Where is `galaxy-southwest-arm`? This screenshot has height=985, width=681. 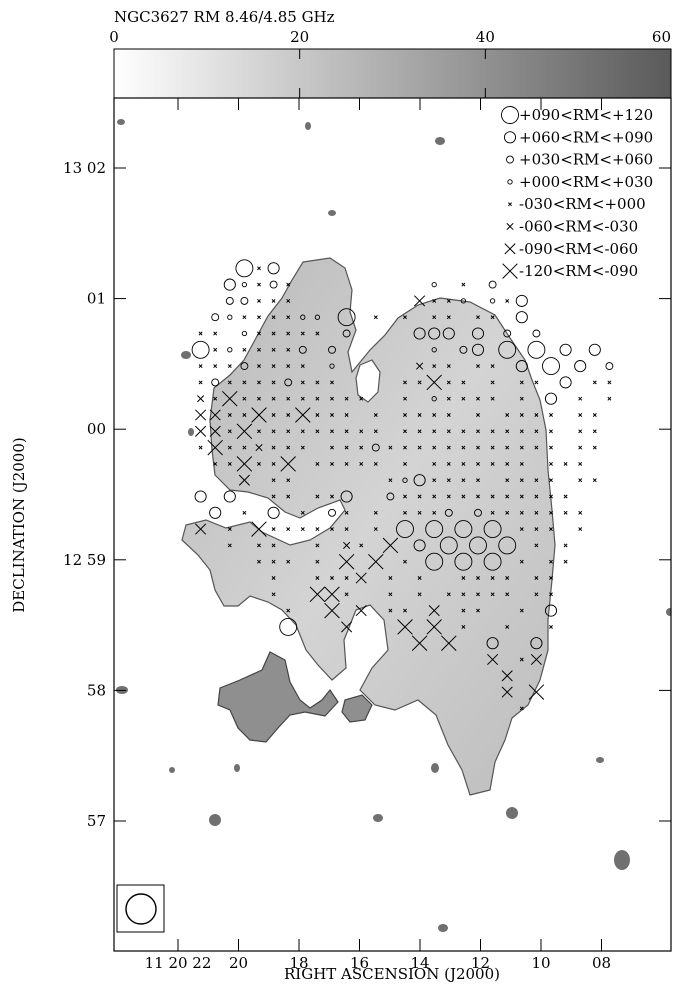
galaxy-southwest-arm is located at coordinates (278, 697).